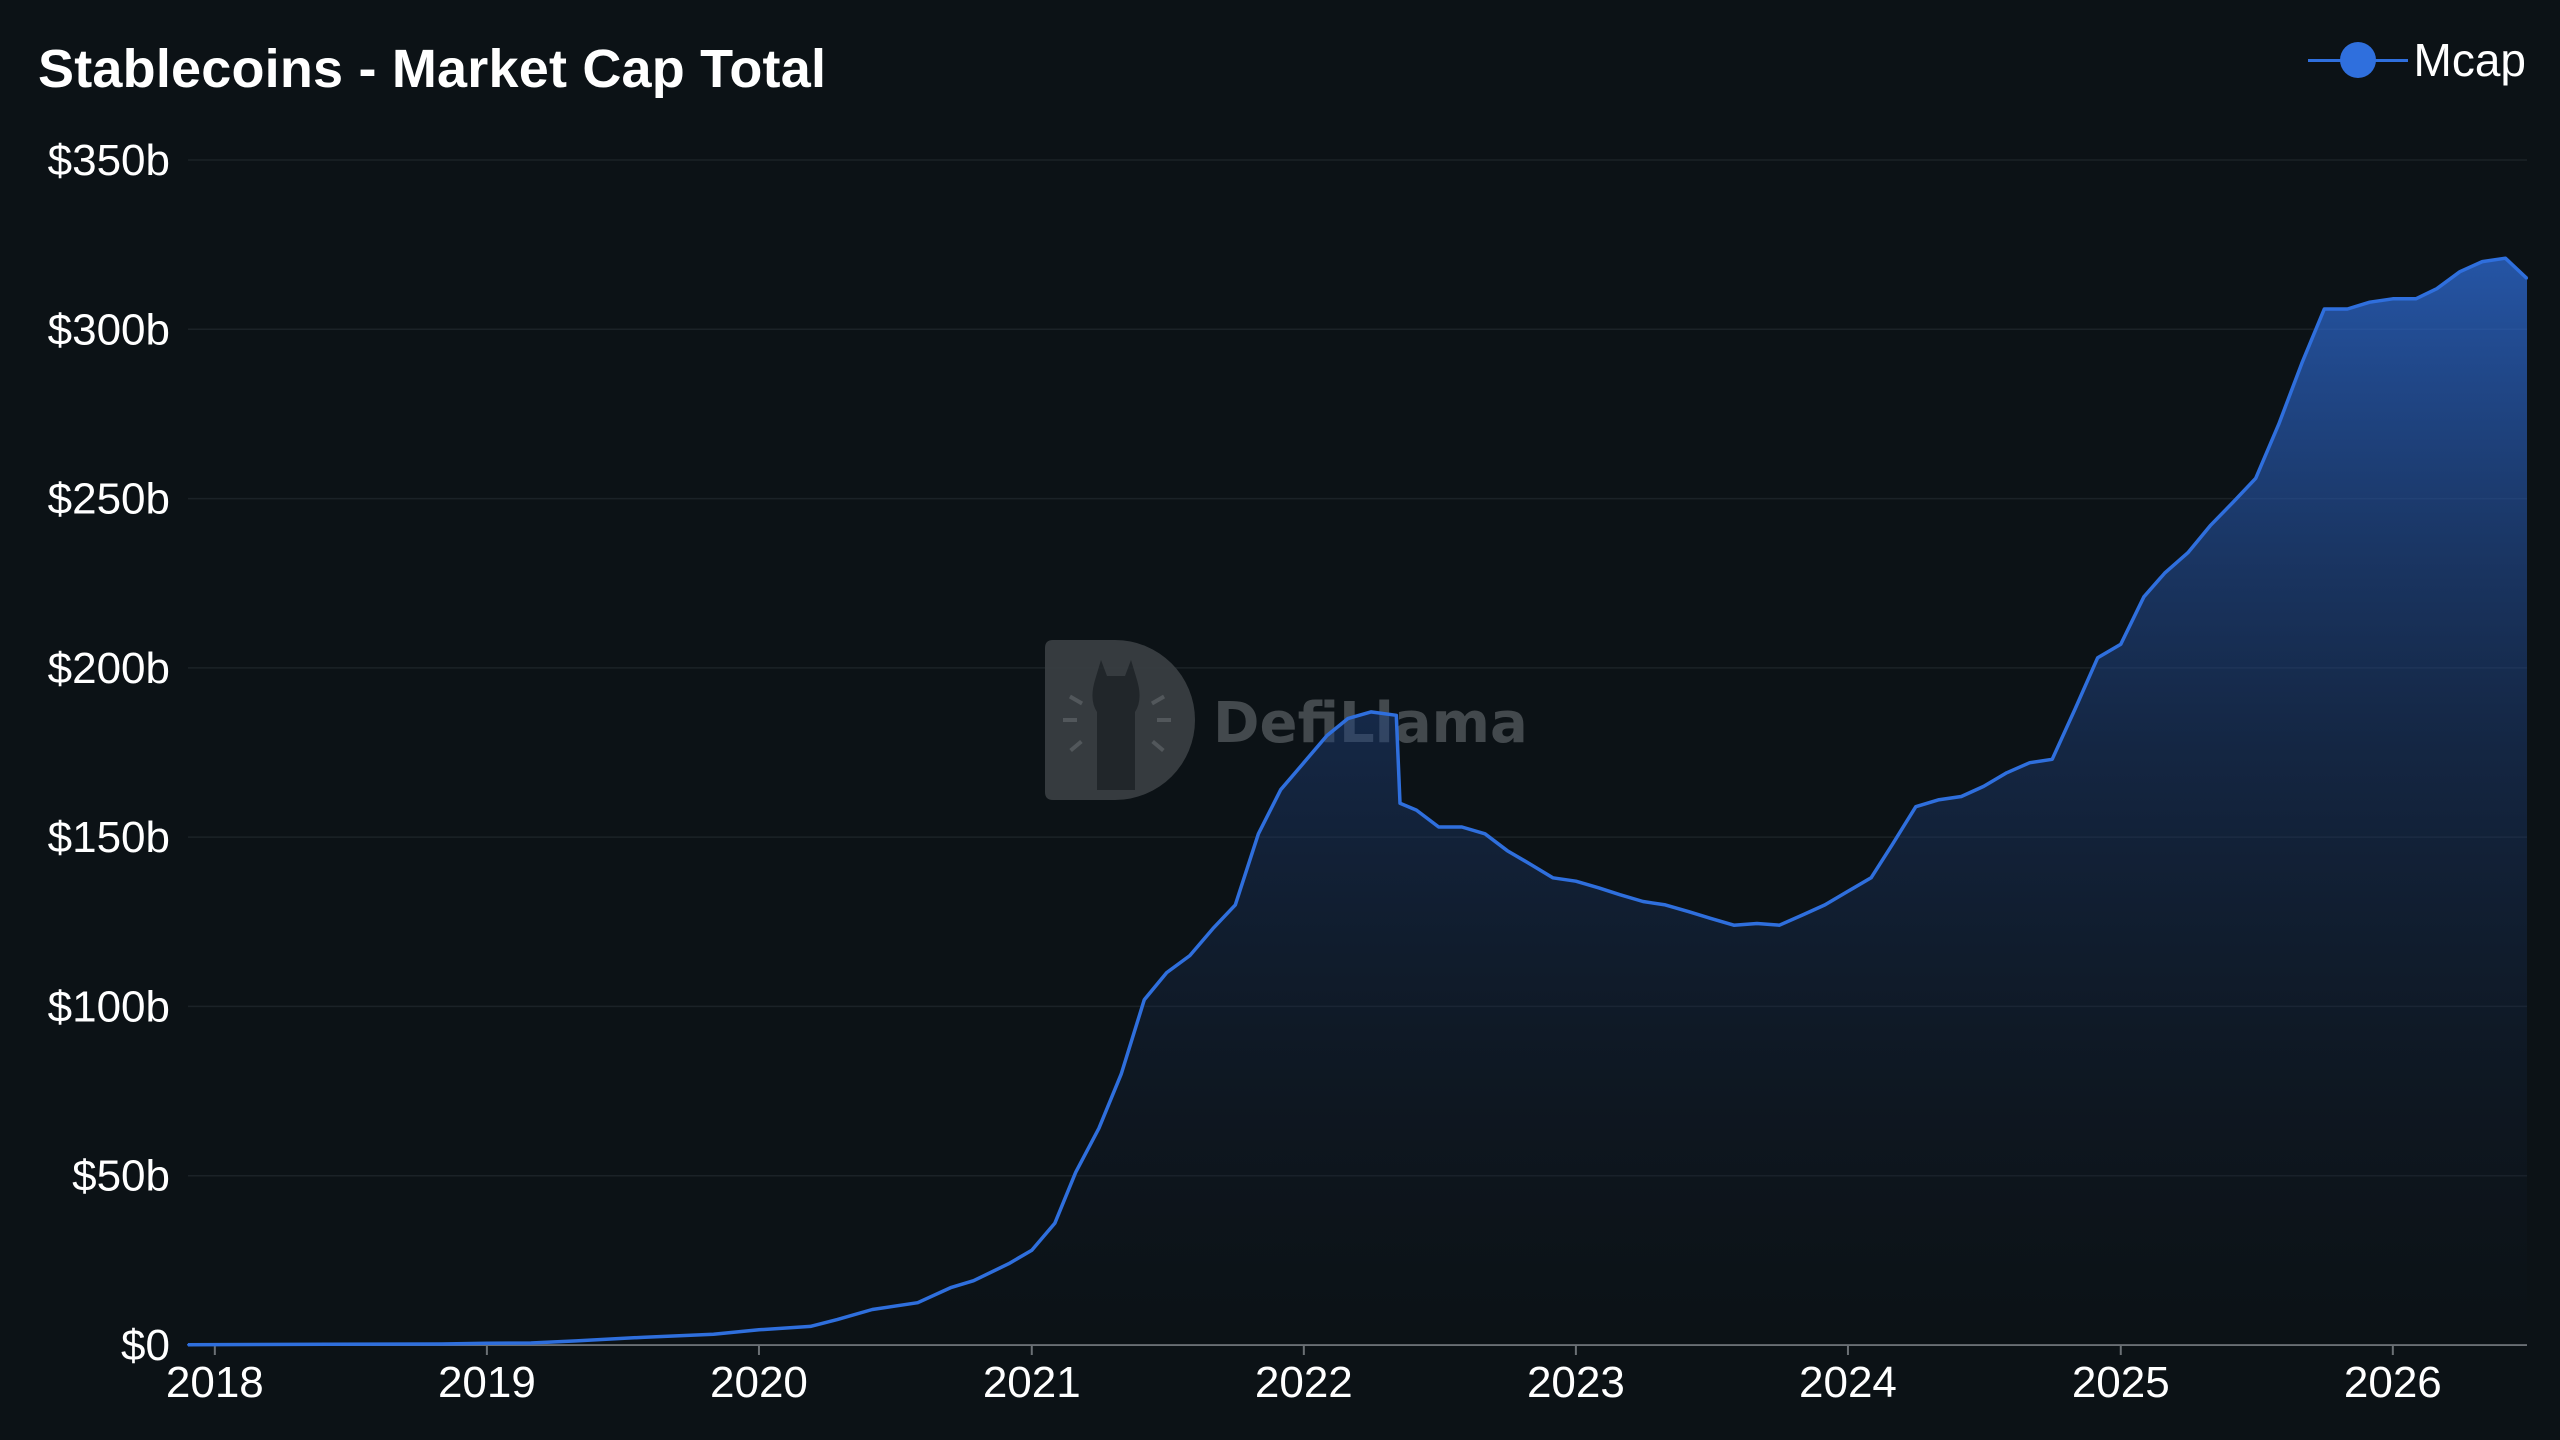 The width and height of the screenshot is (2560, 1440). Describe the element at coordinates (145, 1345) in the screenshot. I see `y-tick-label: $0` at that location.